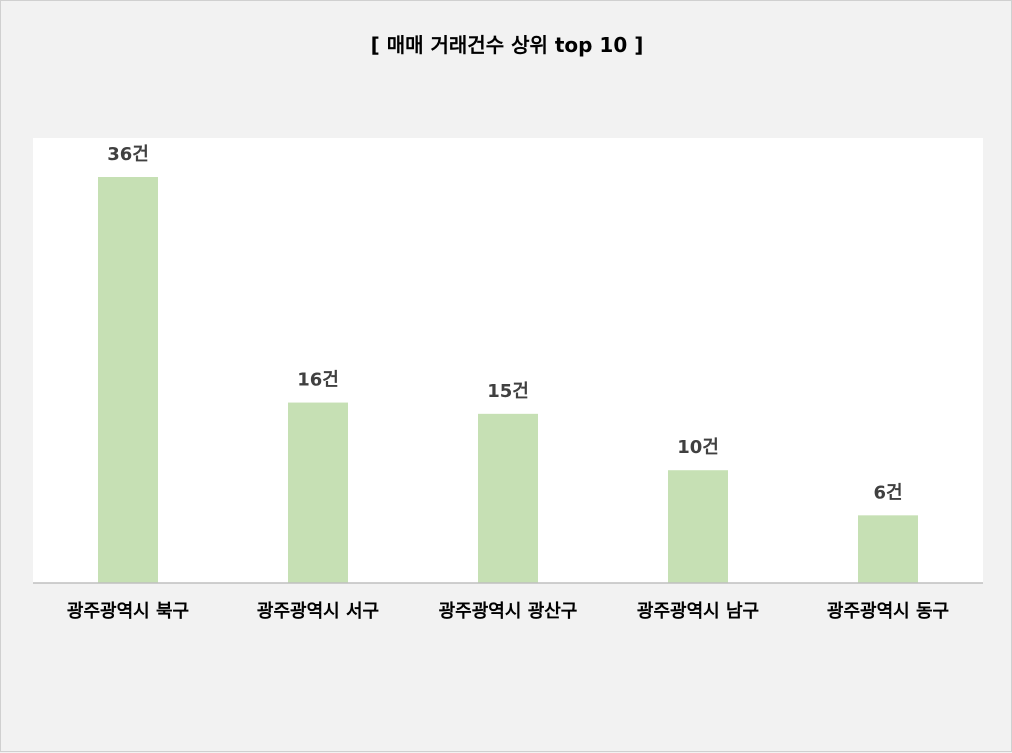 The width and height of the screenshot is (1012, 753). Describe the element at coordinates (887, 492) in the screenshot. I see `data-label-5: 6건` at that location.